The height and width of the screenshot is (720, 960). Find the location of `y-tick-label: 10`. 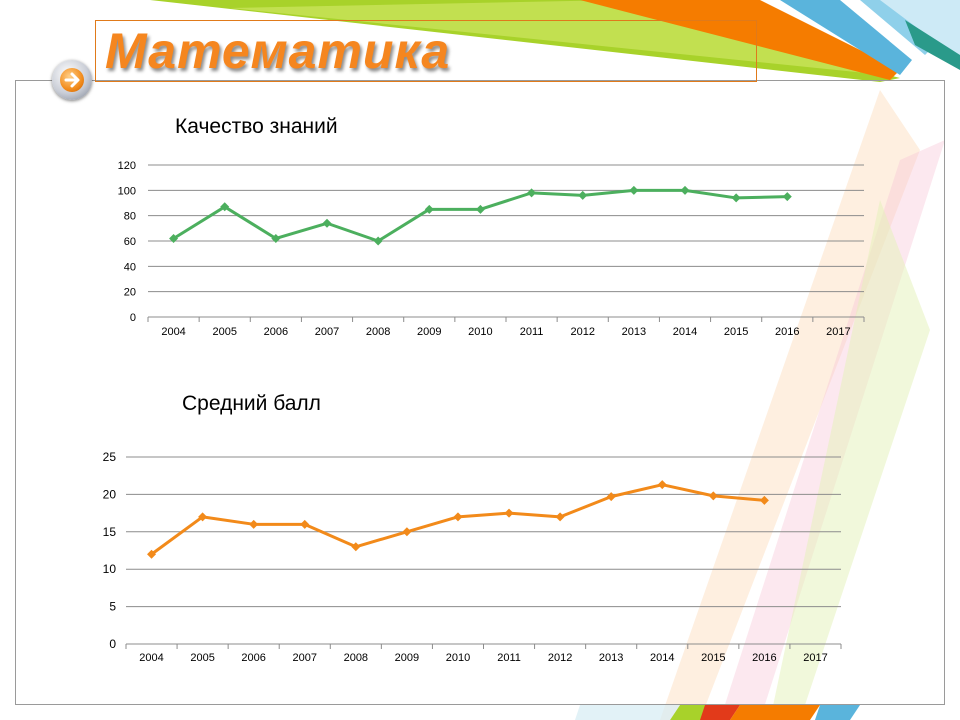

y-tick-label: 10 is located at coordinates (110, 569).